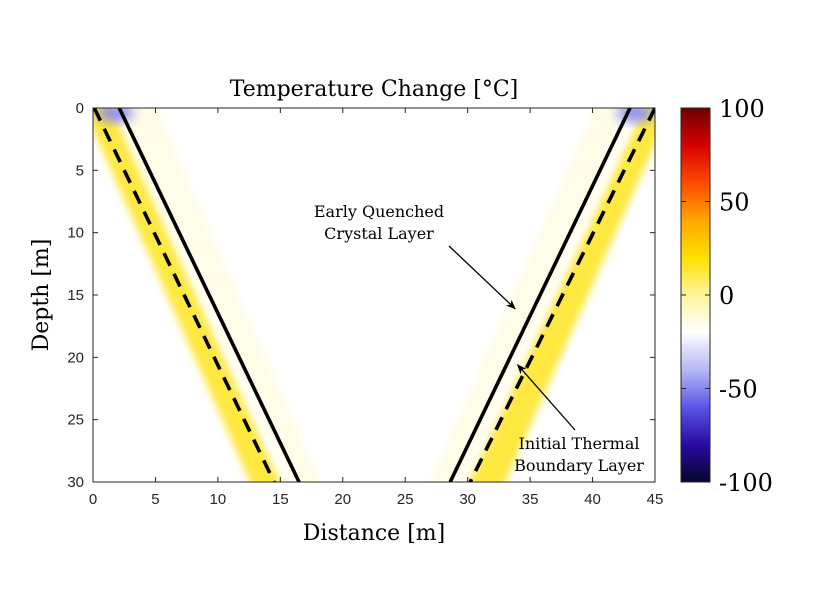  I want to click on y-tick-label-5: 25, so click(75, 420).